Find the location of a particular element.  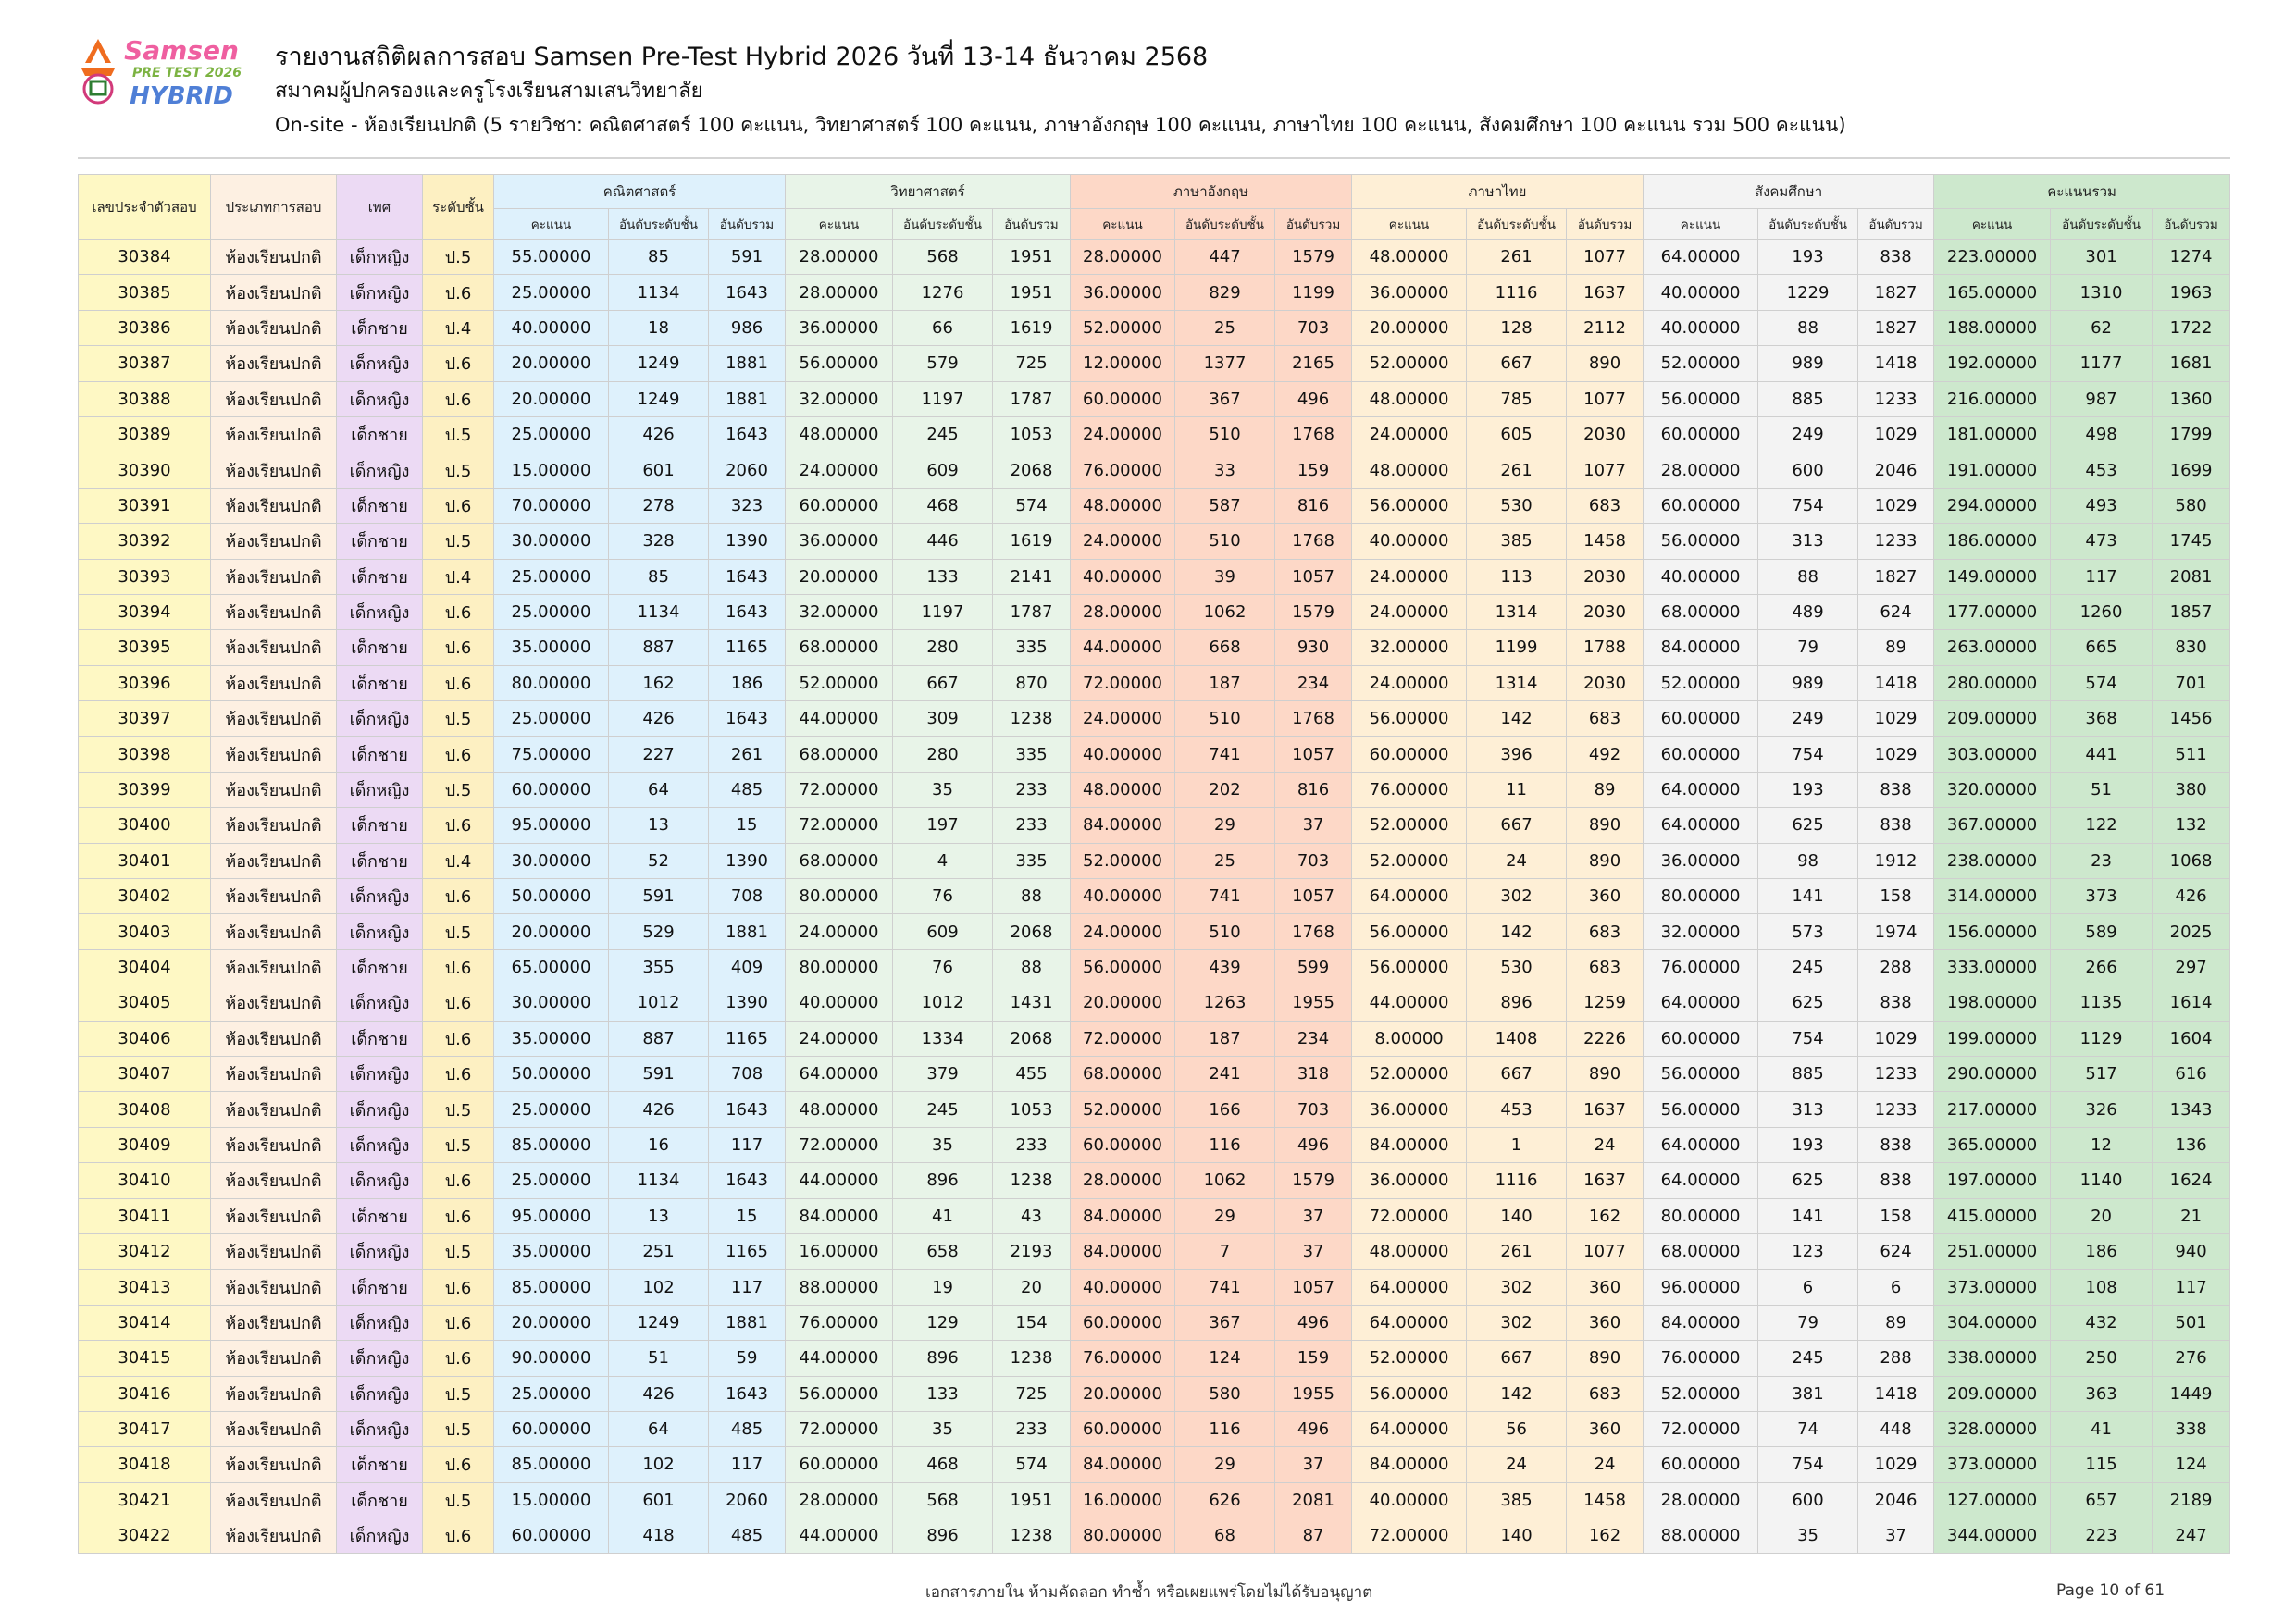

cell-math-overall-rank: 1643 is located at coordinates (747, 1109).